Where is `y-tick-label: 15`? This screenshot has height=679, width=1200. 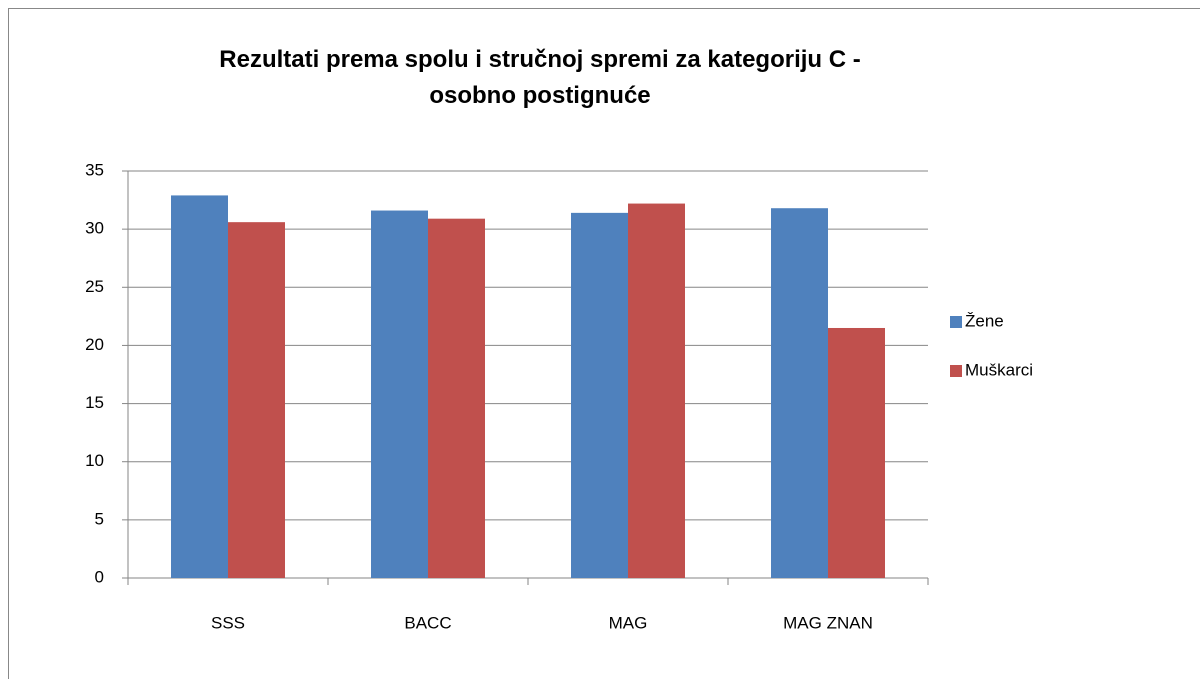
y-tick-label: 15 is located at coordinates (94, 402).